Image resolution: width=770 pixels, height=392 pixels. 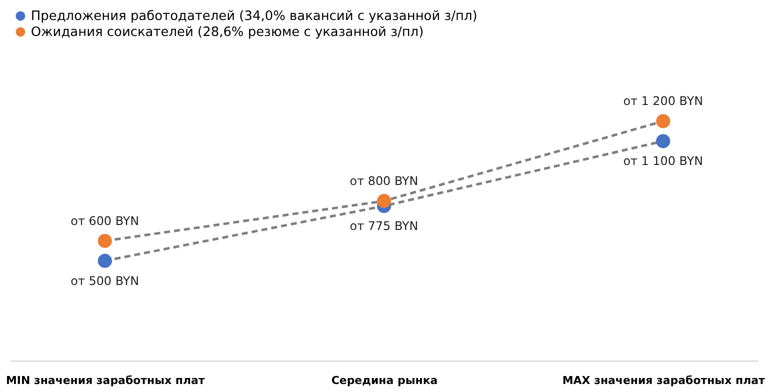 I want to click on legend-label: Предложения работодателей (34,0% вакансий с указанной з/пл), so click(x=254, y=16).